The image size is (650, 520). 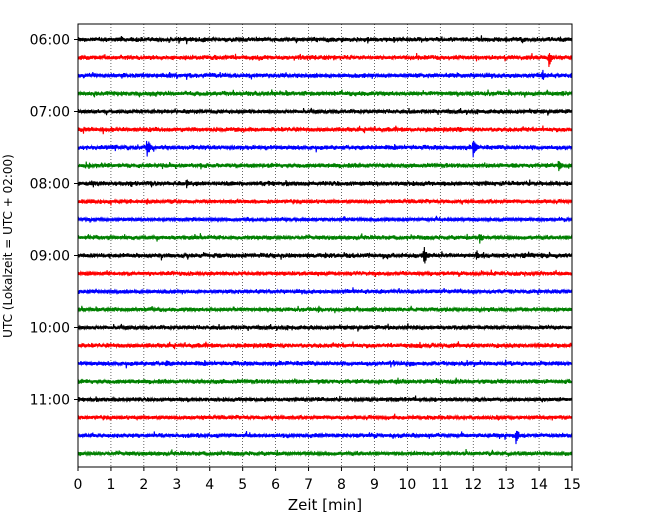 I want to click on trace-06:00, so click(x=325, y=60).